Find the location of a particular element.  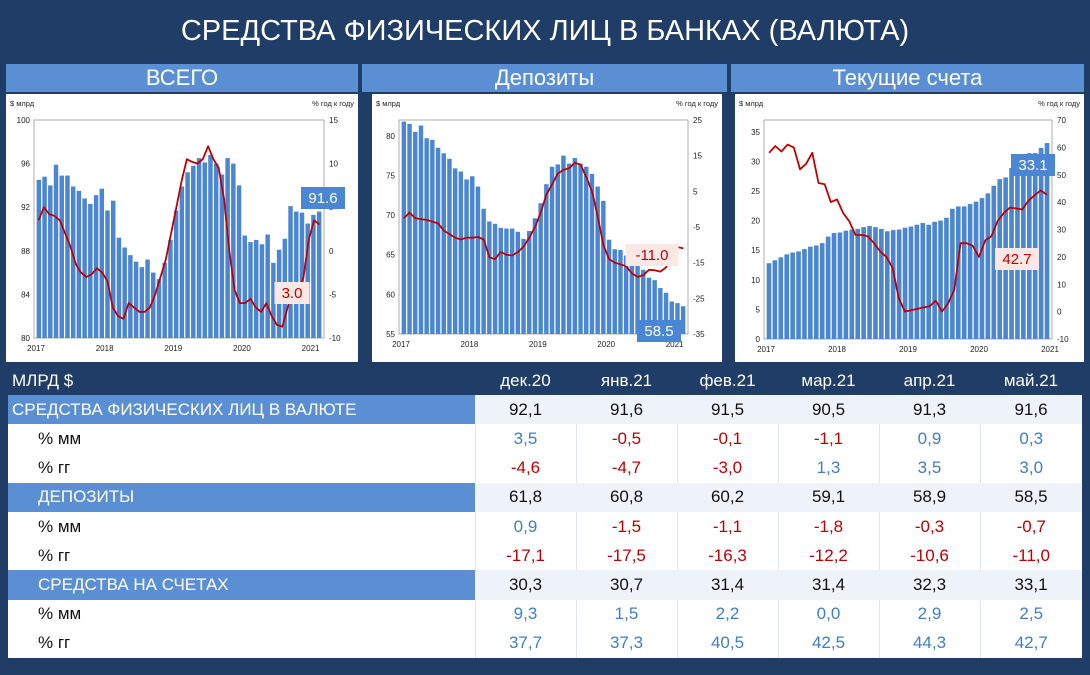

table-row: % гг -4,6 -4,7 -3,0 1,3 3,5 3,0 is located at coordinates (545, 468).